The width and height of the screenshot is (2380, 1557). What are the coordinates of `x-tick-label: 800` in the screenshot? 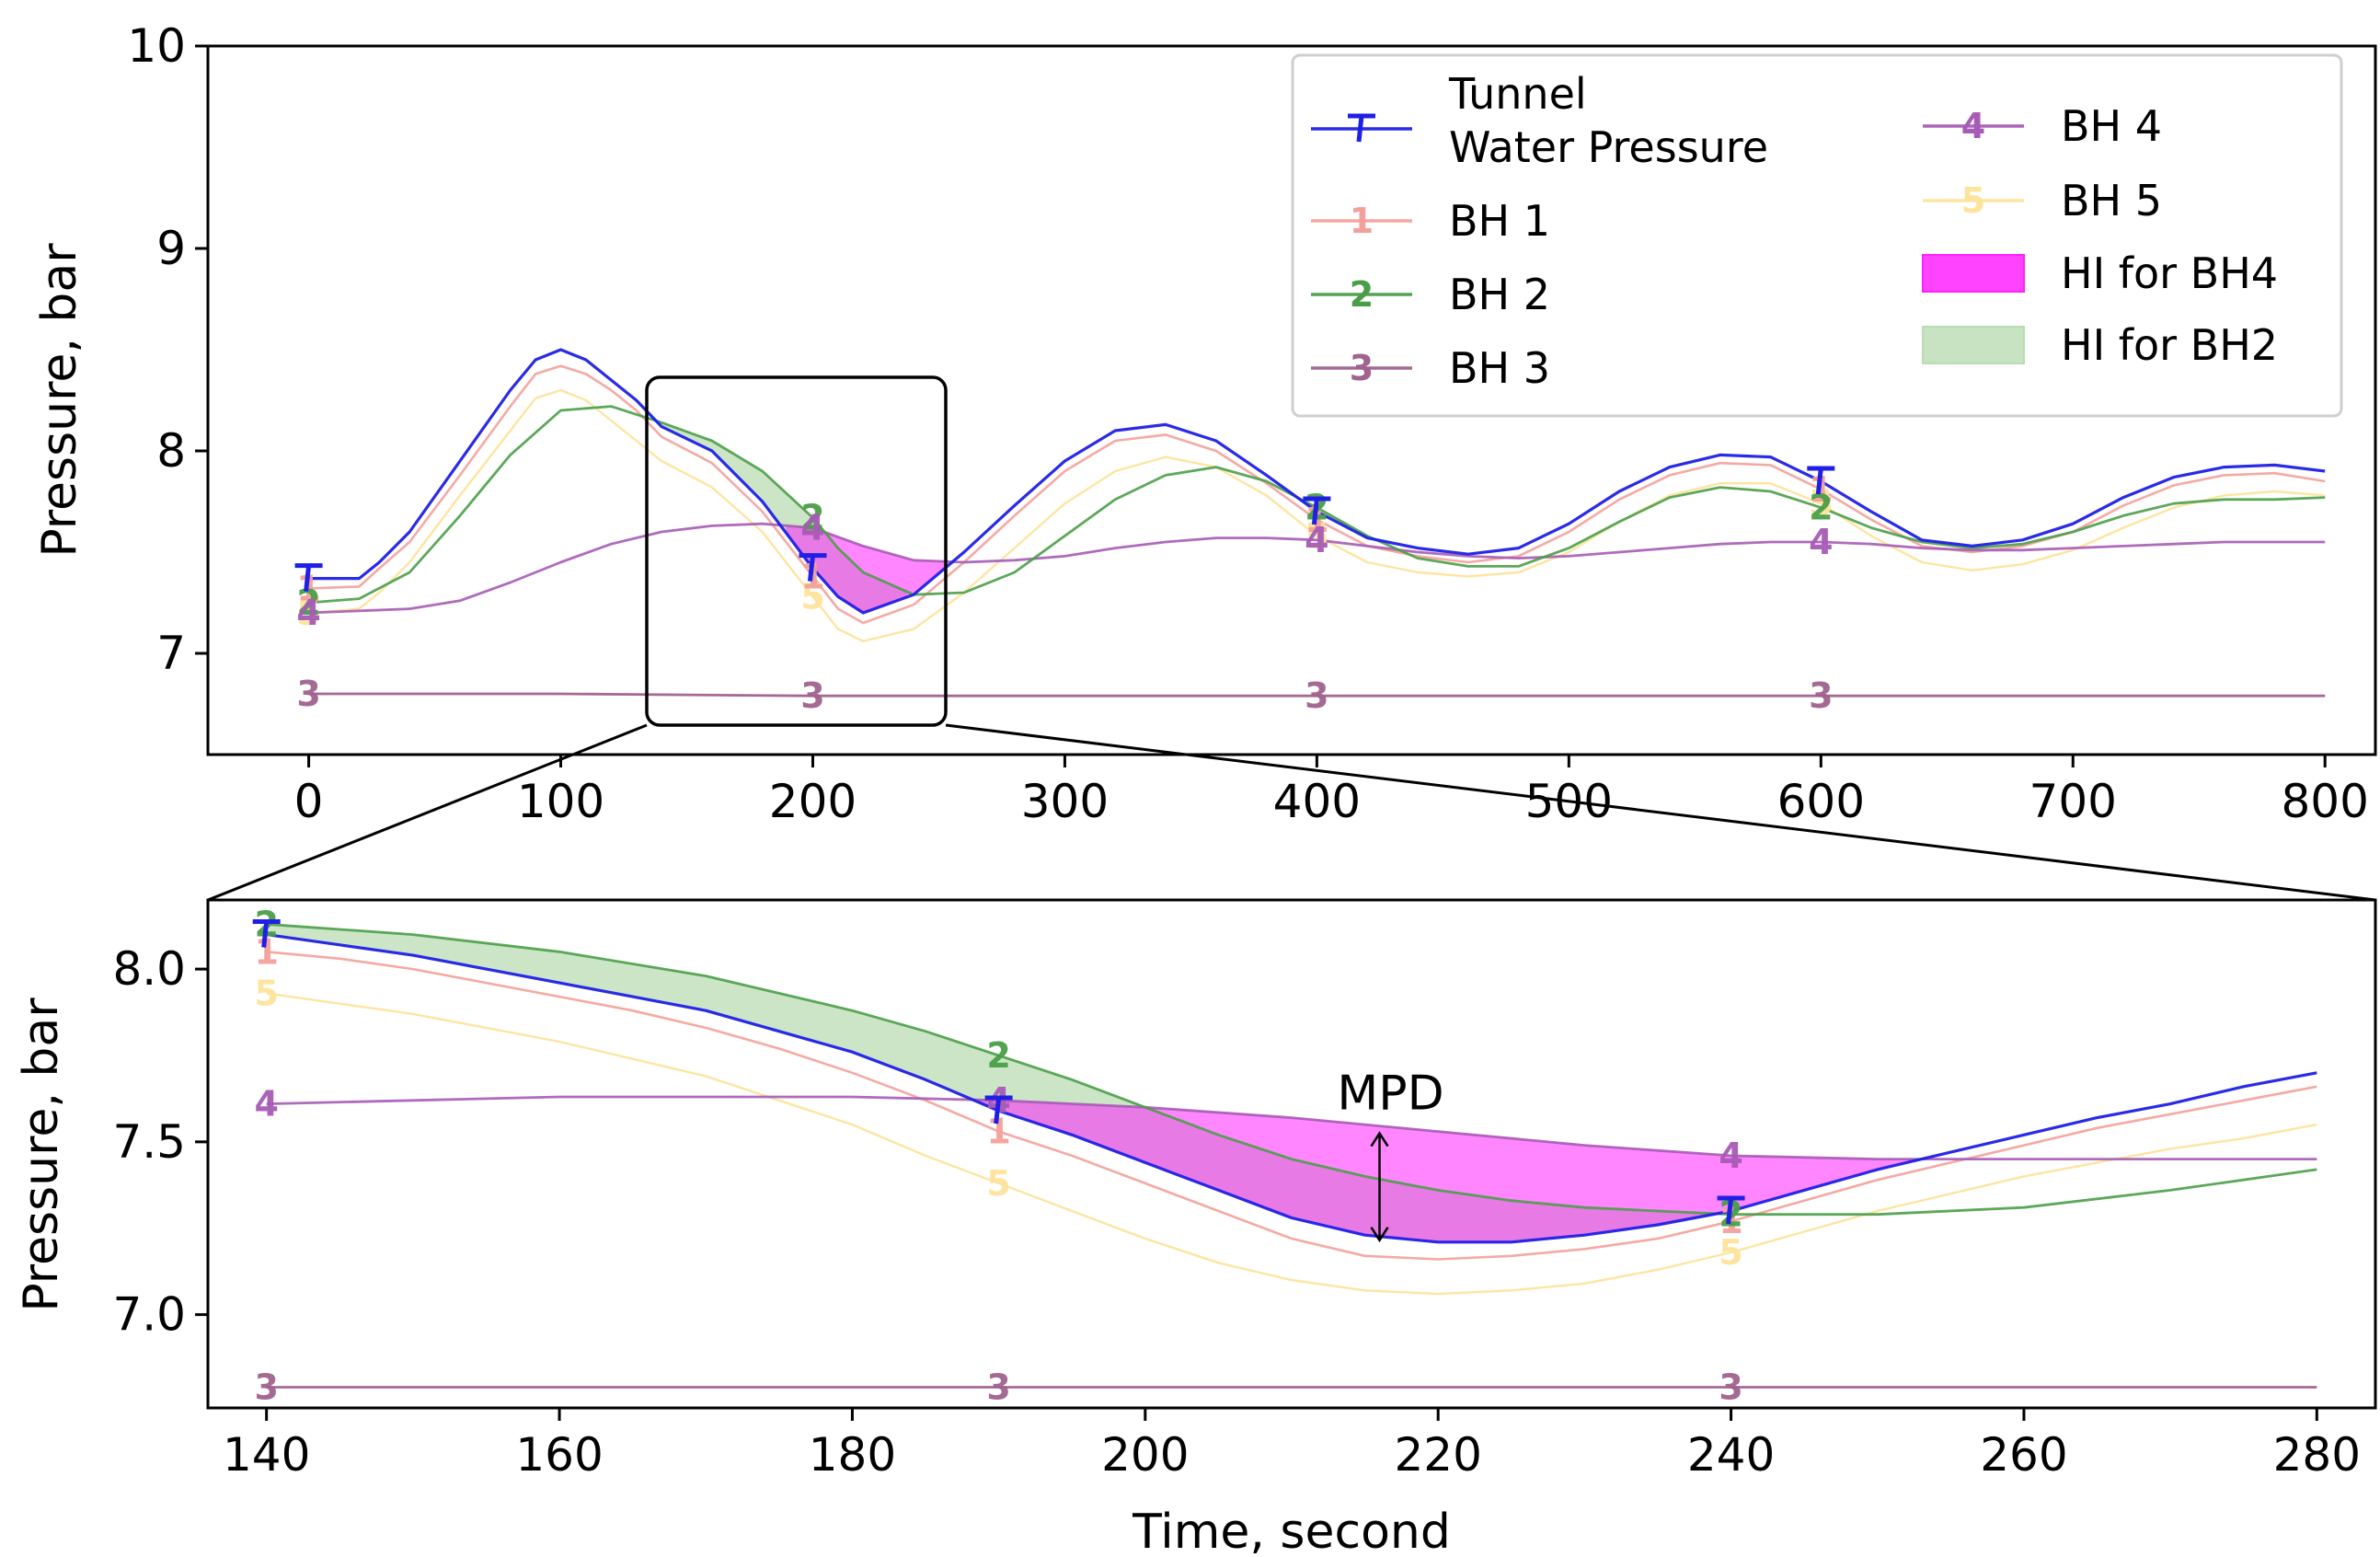 It's located at (2324, 801).